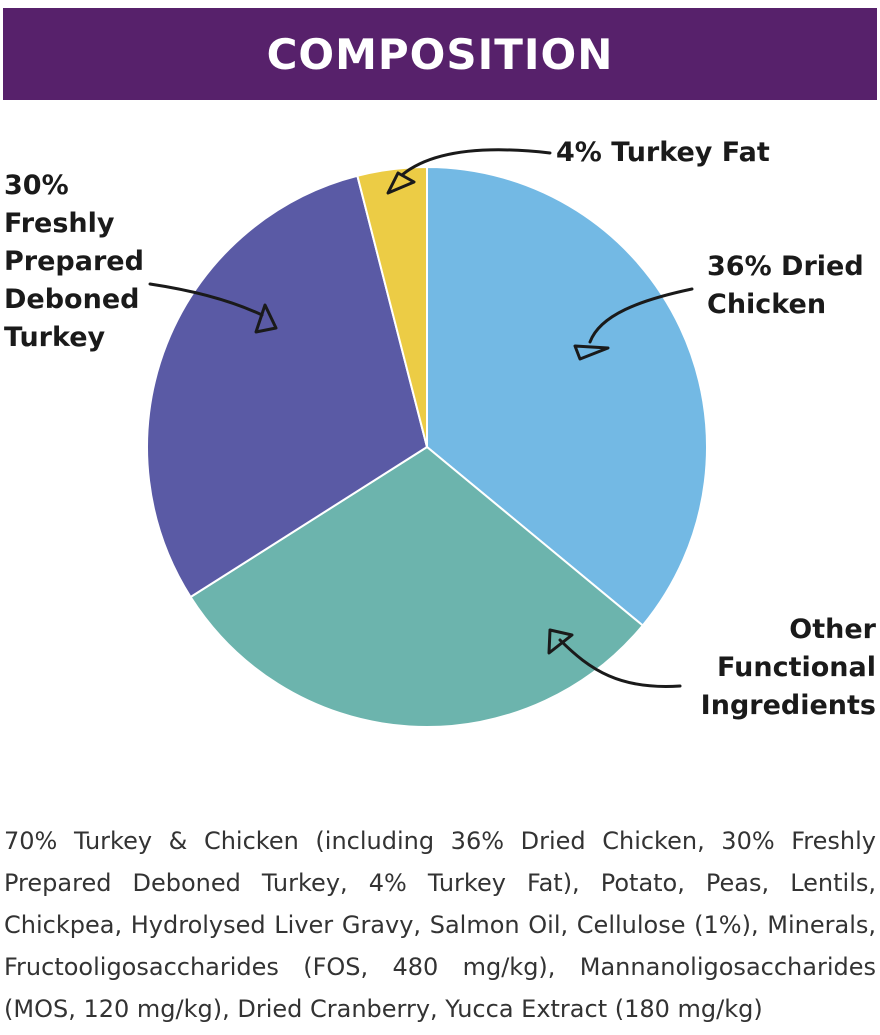 The height and width of the screenshot is (1035, 880). I want to click on label-other-functional-ingredients: Other Functional Ingredients, so click(788, 668).